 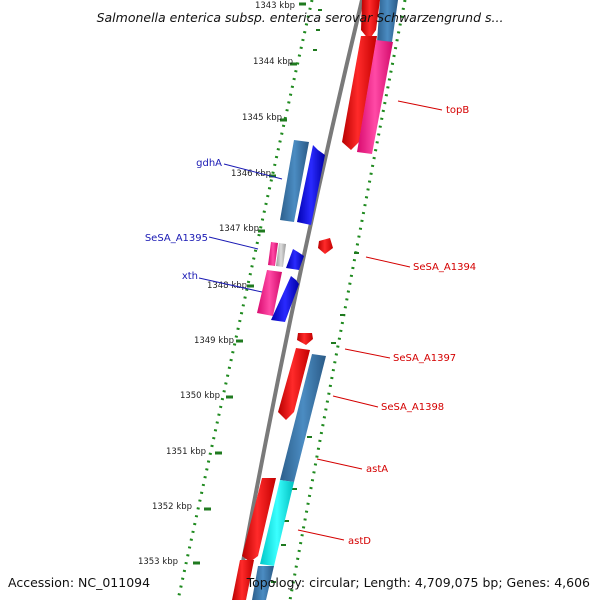 What do you see at coordinates (444, 267) in the screenshot?
I see `gene-label-SeSA_A1394: SeSA_A1394` at bounding box center [444, 267].